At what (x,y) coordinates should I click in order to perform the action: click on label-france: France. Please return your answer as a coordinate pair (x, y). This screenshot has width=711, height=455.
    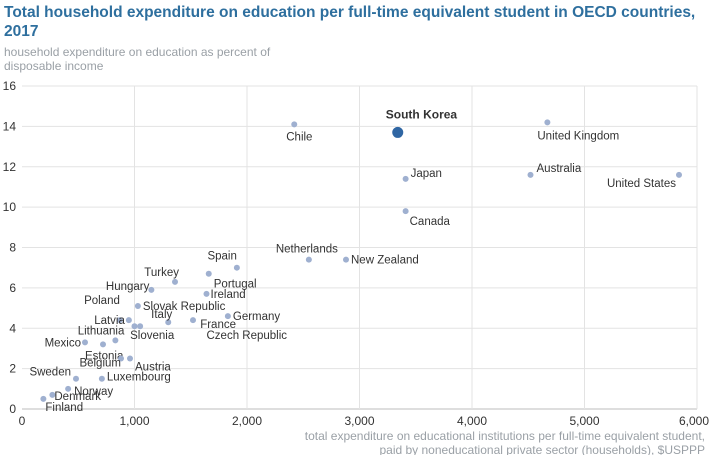
    Looking at the image, I should click on (218, 325).